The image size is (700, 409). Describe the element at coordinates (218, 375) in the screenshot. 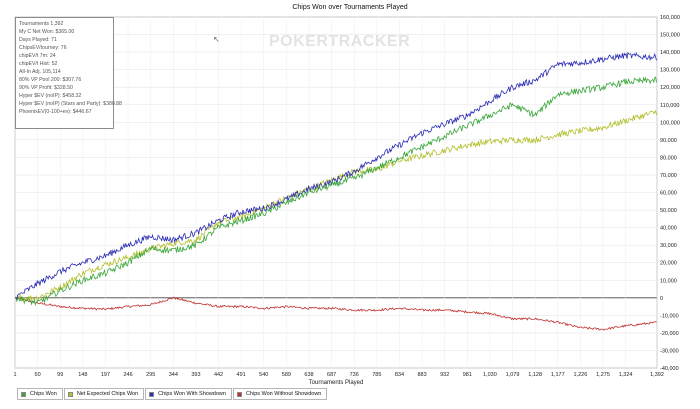

I see `x-tick-label: 442` at that location.